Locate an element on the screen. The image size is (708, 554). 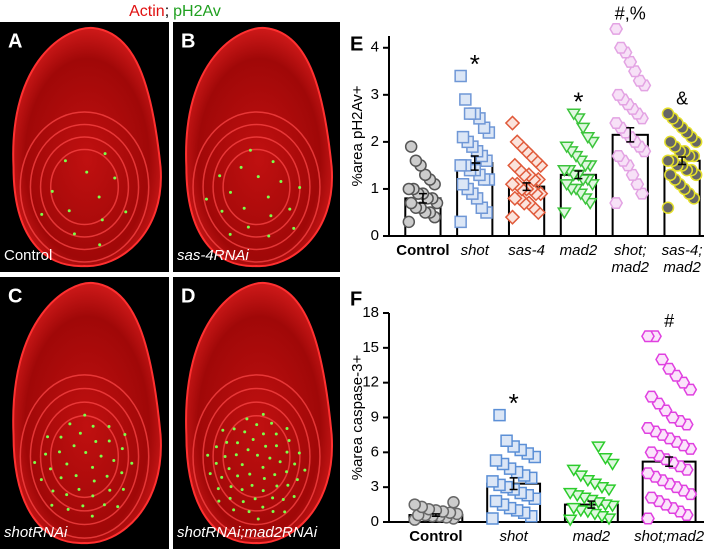
y-tick-label: 2 is located at coordinates (375, 141).